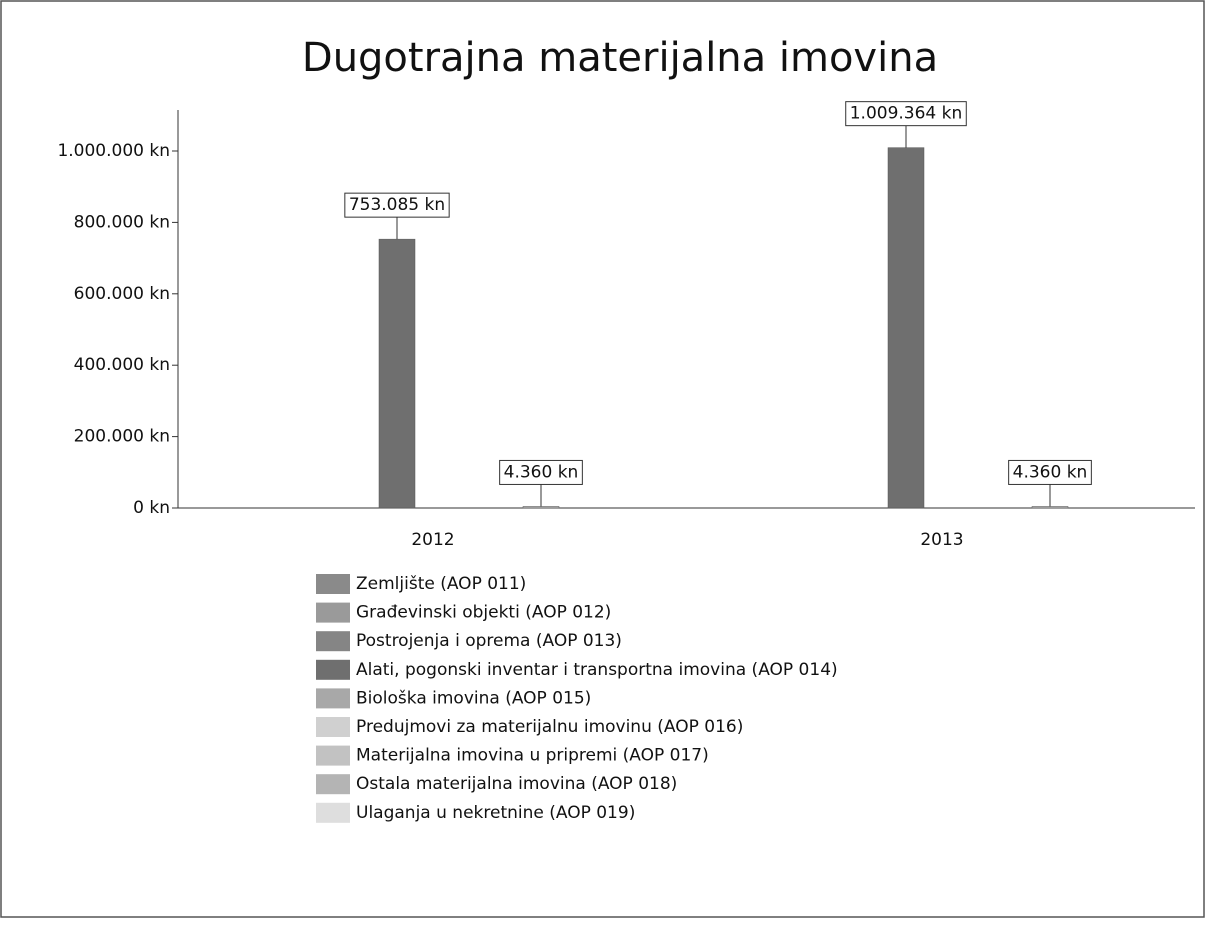 Image resolution: width=1205 pixels, height=926 pixels. I want to click on legend-label: Građevinski objekti (AOP 012), so click(483, 613).